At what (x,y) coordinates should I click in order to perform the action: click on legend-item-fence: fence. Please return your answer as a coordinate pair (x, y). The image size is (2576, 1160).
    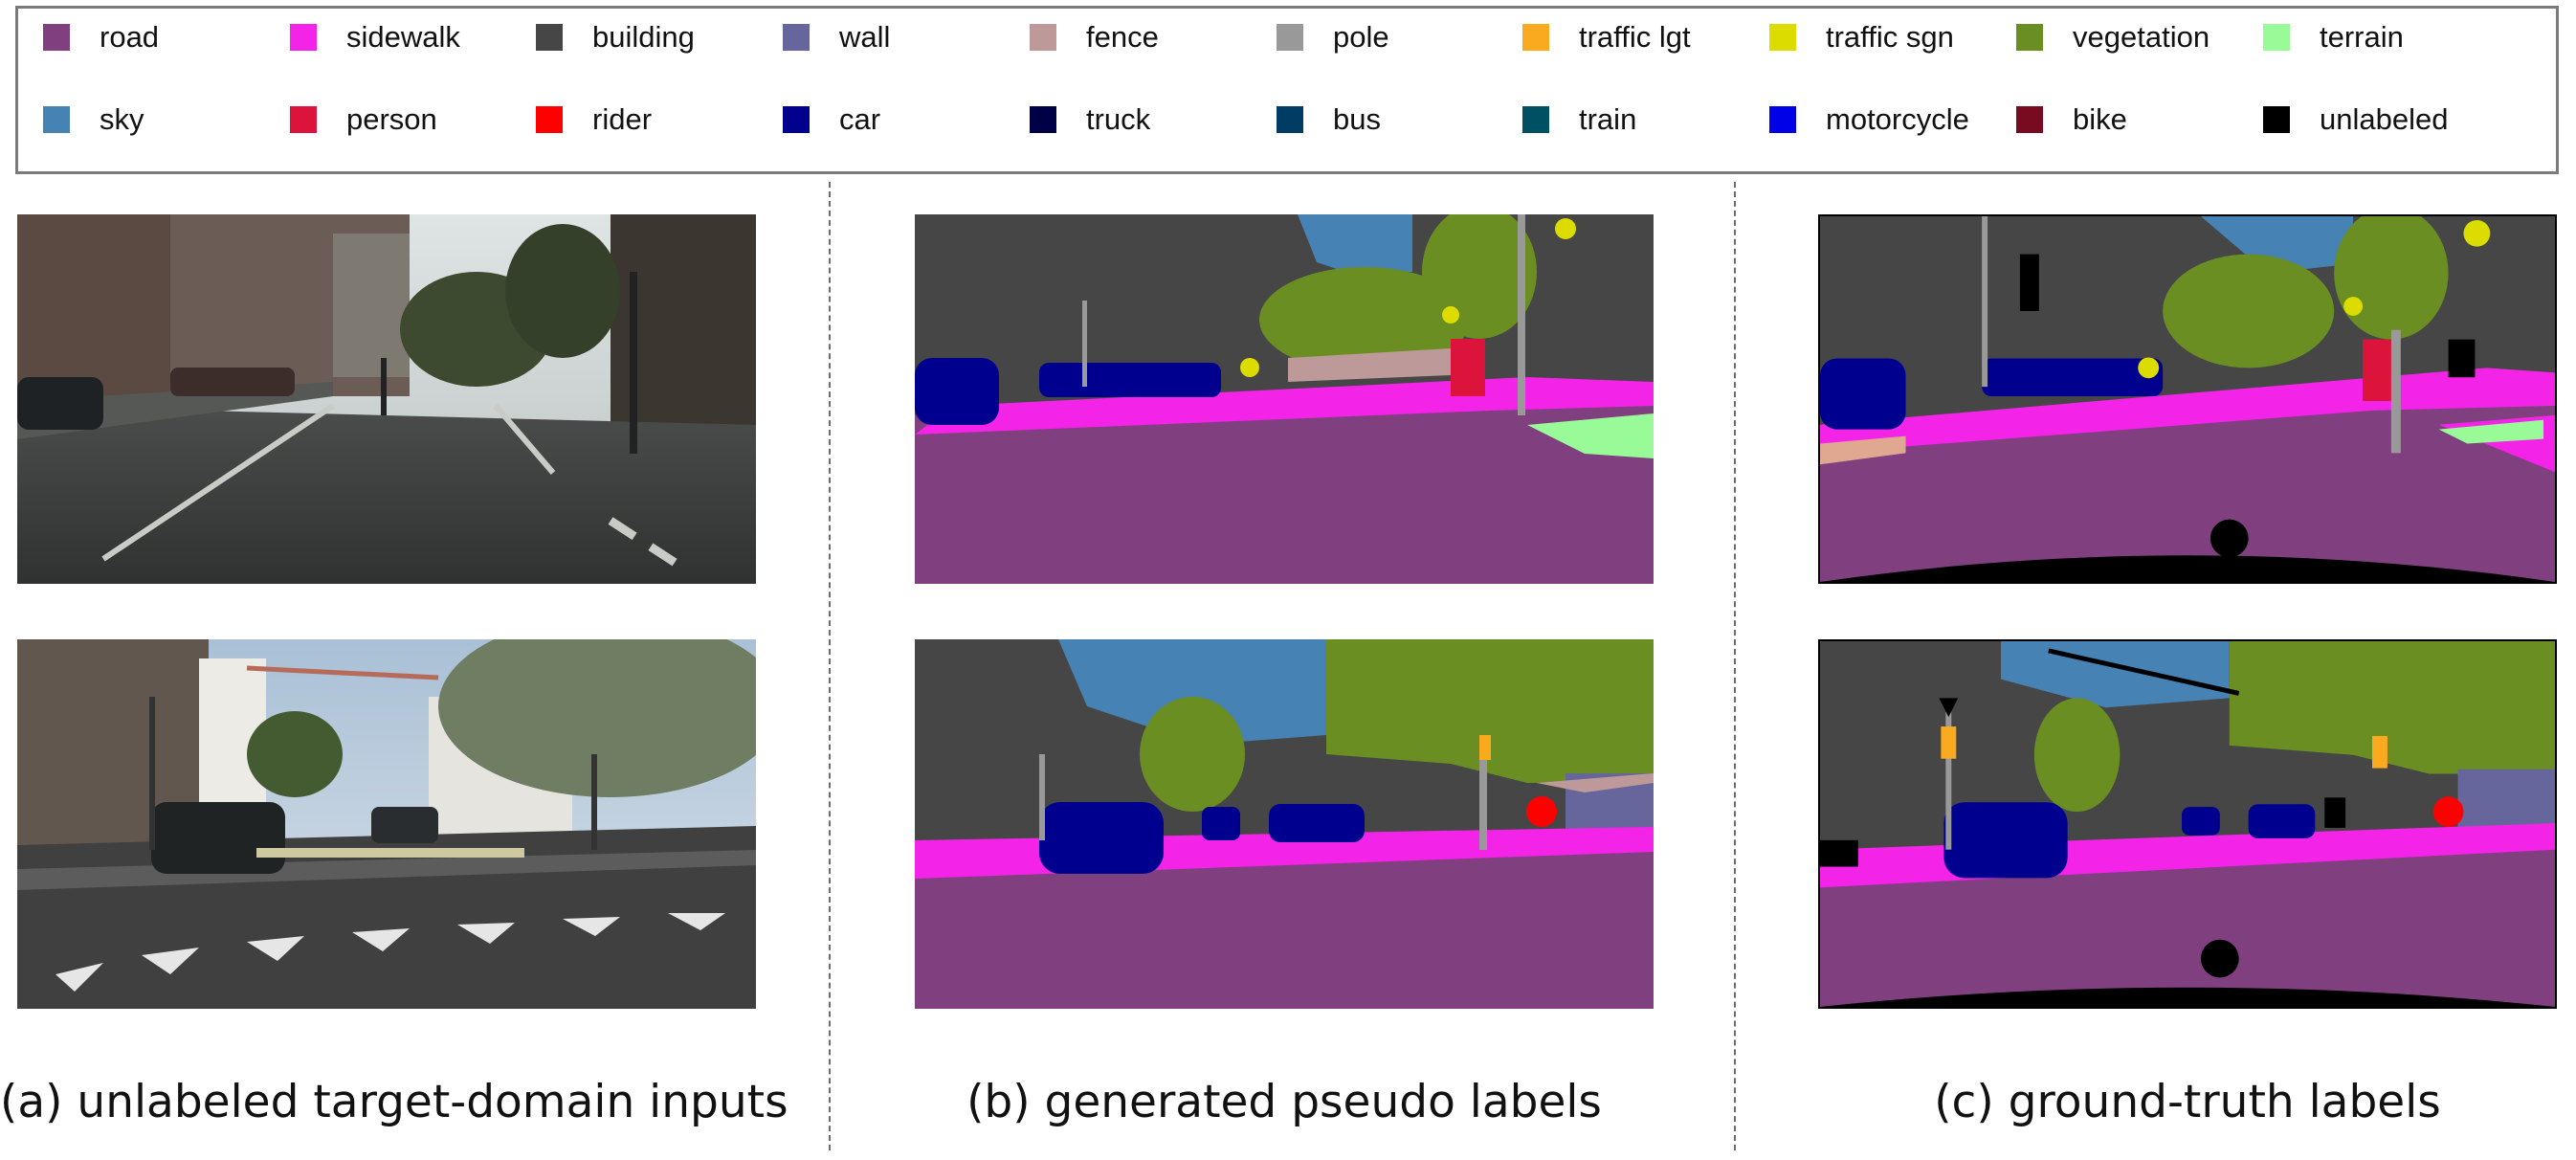
    Looking at the image, I should click on (1094, 37).